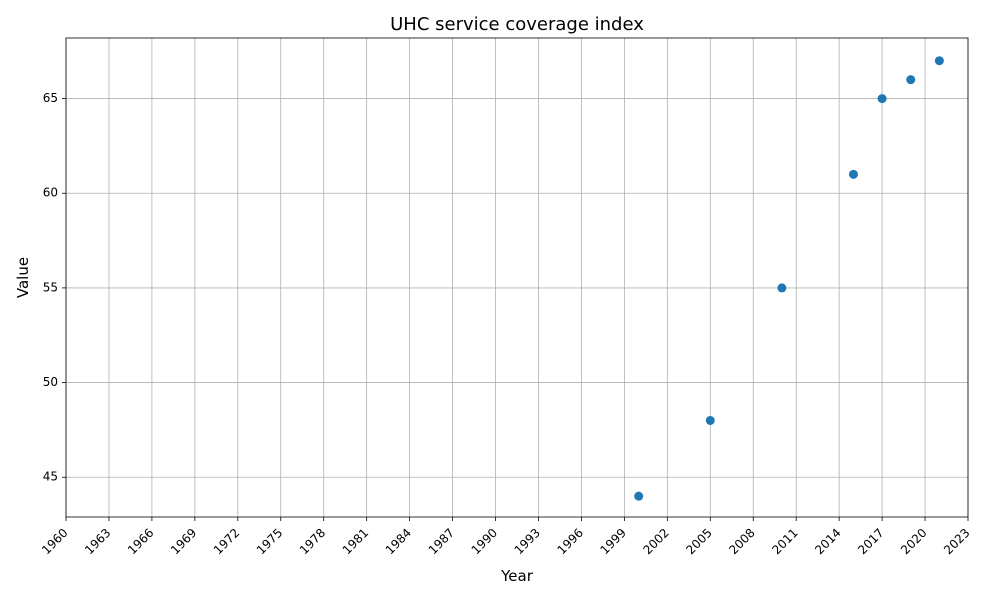 The image size is (1000, 600). I want to click on y-tick-label: 60, so click(50, 193).